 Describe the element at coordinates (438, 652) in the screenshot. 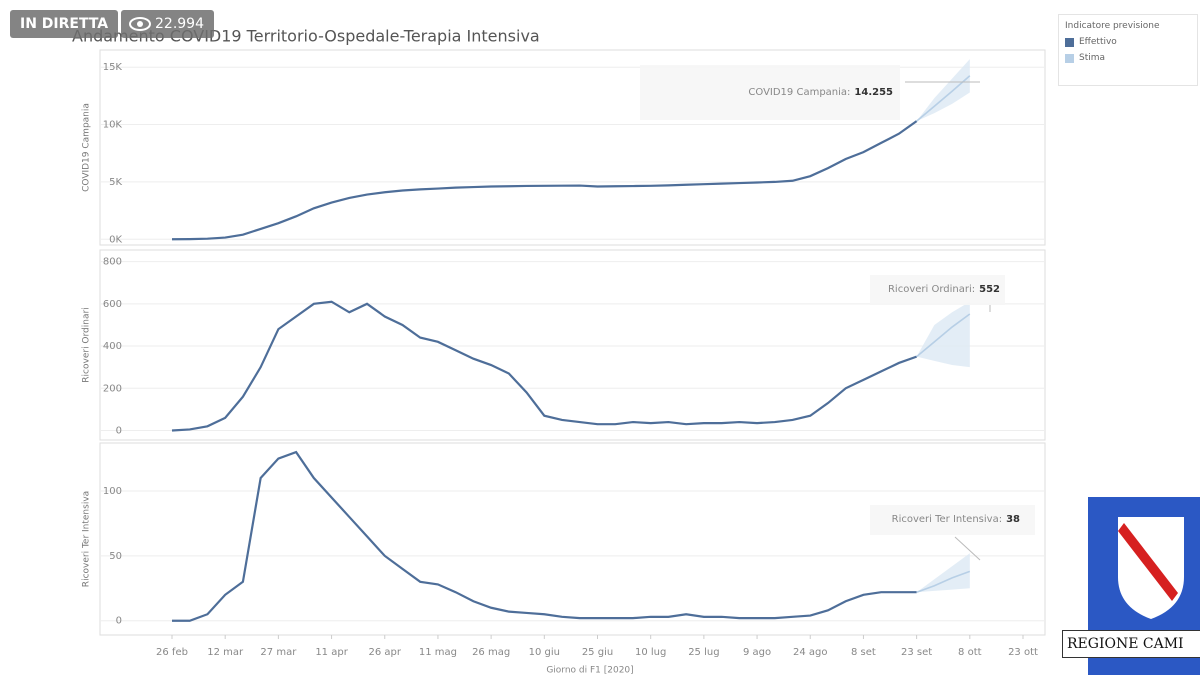

I see `x-tick-label: 11 mag` at that location.